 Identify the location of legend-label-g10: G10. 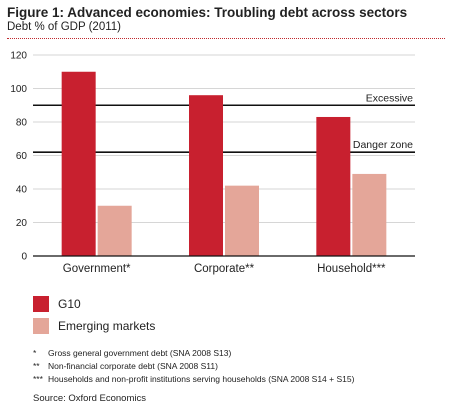
(69, 304).